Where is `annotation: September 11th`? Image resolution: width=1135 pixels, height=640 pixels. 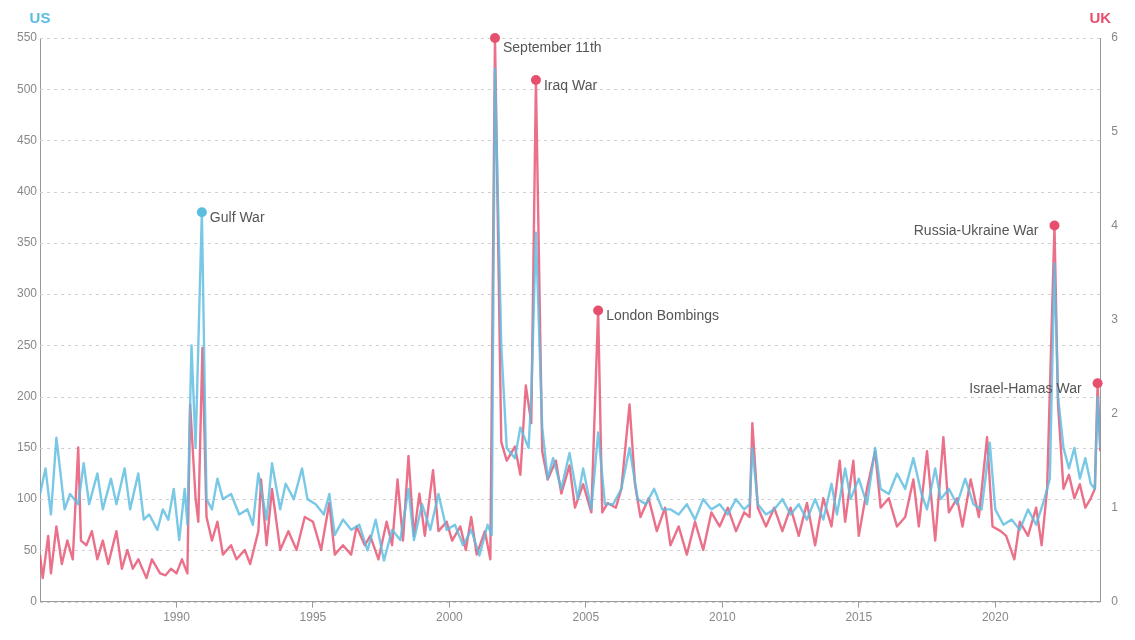
annotation: September 11th is located at coordinates (552, 46).